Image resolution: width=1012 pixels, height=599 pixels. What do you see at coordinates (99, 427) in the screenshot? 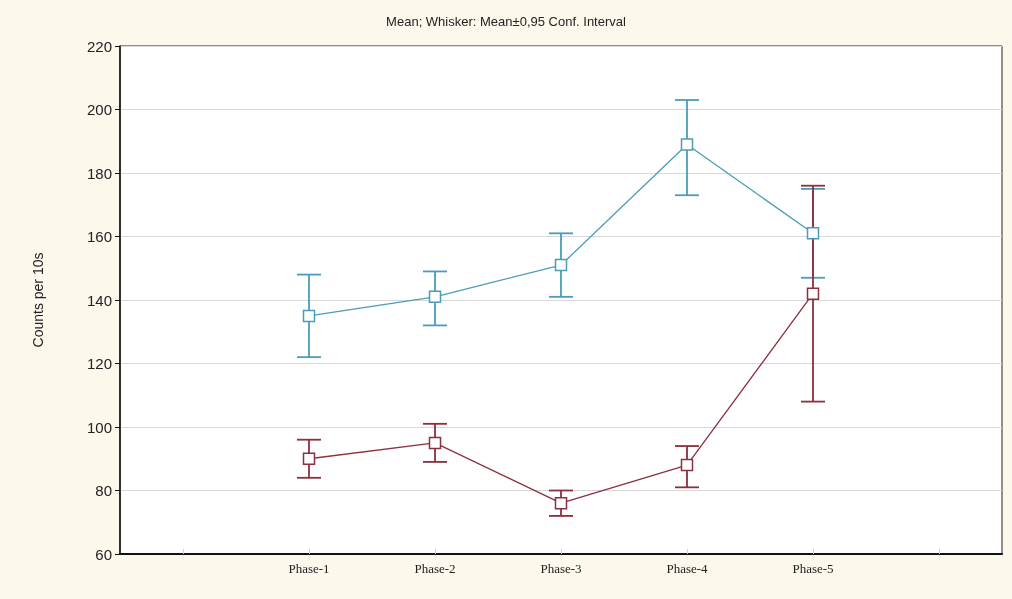
I see `y-tick-label: 100` at bounding box center [99, 427].